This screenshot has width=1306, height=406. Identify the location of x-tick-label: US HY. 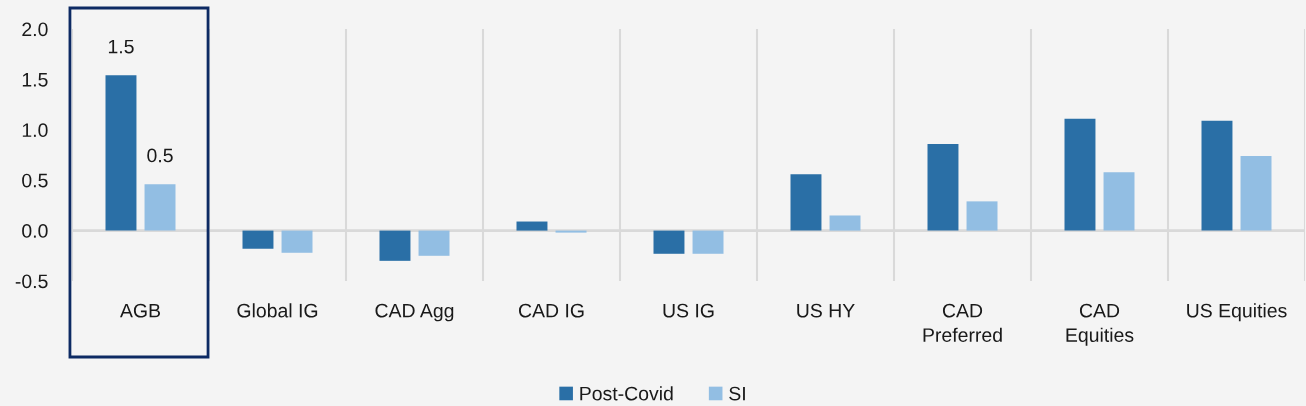
(826, 310).